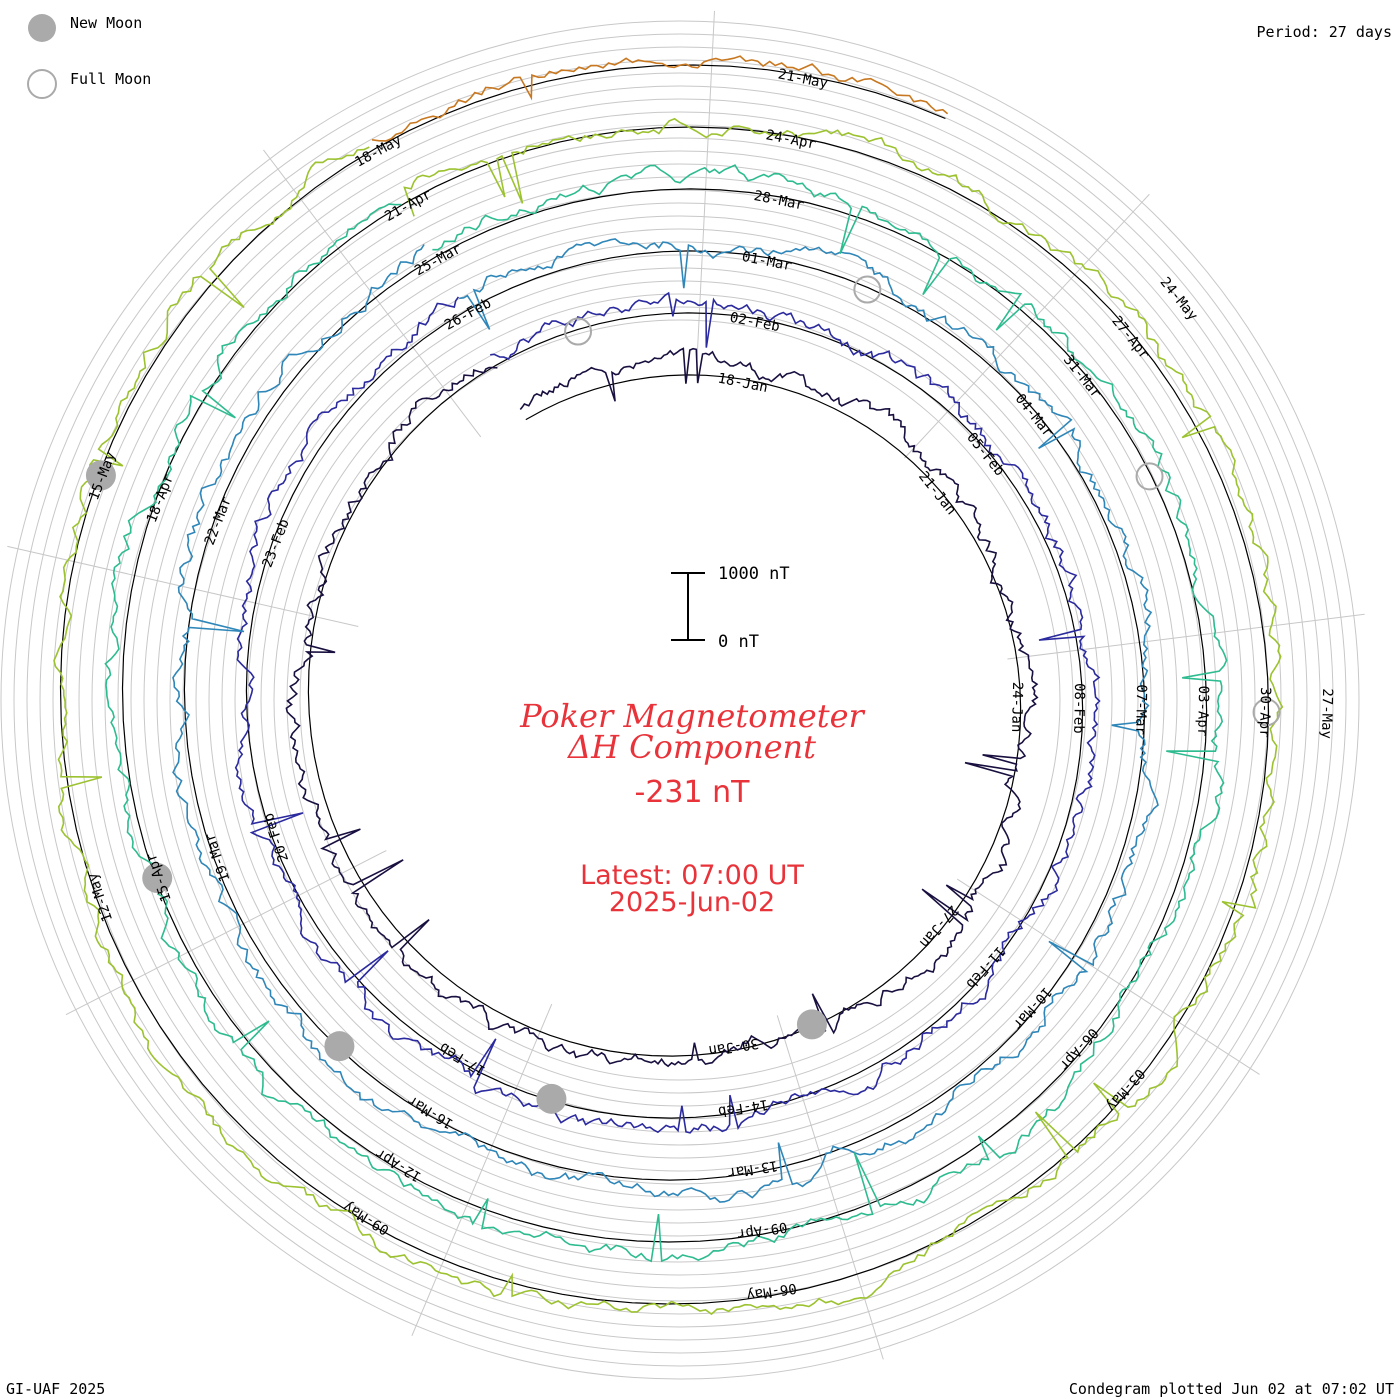 The width and height of the screenshot is (1400, 1400). Describe the element at coordinates (754, 323) in the screenshot. I see `date-tick-label: 02-Feb` at that location.